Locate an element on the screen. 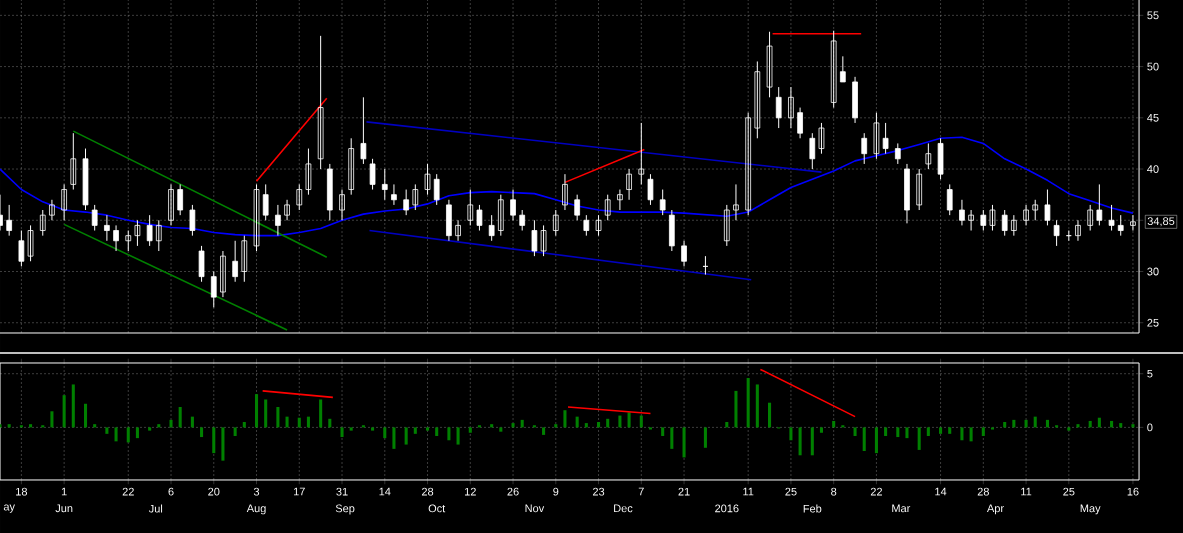 This screenshot has width=1183, height=533. x2-tick-label: Feb is located at coordinates (812, 508).